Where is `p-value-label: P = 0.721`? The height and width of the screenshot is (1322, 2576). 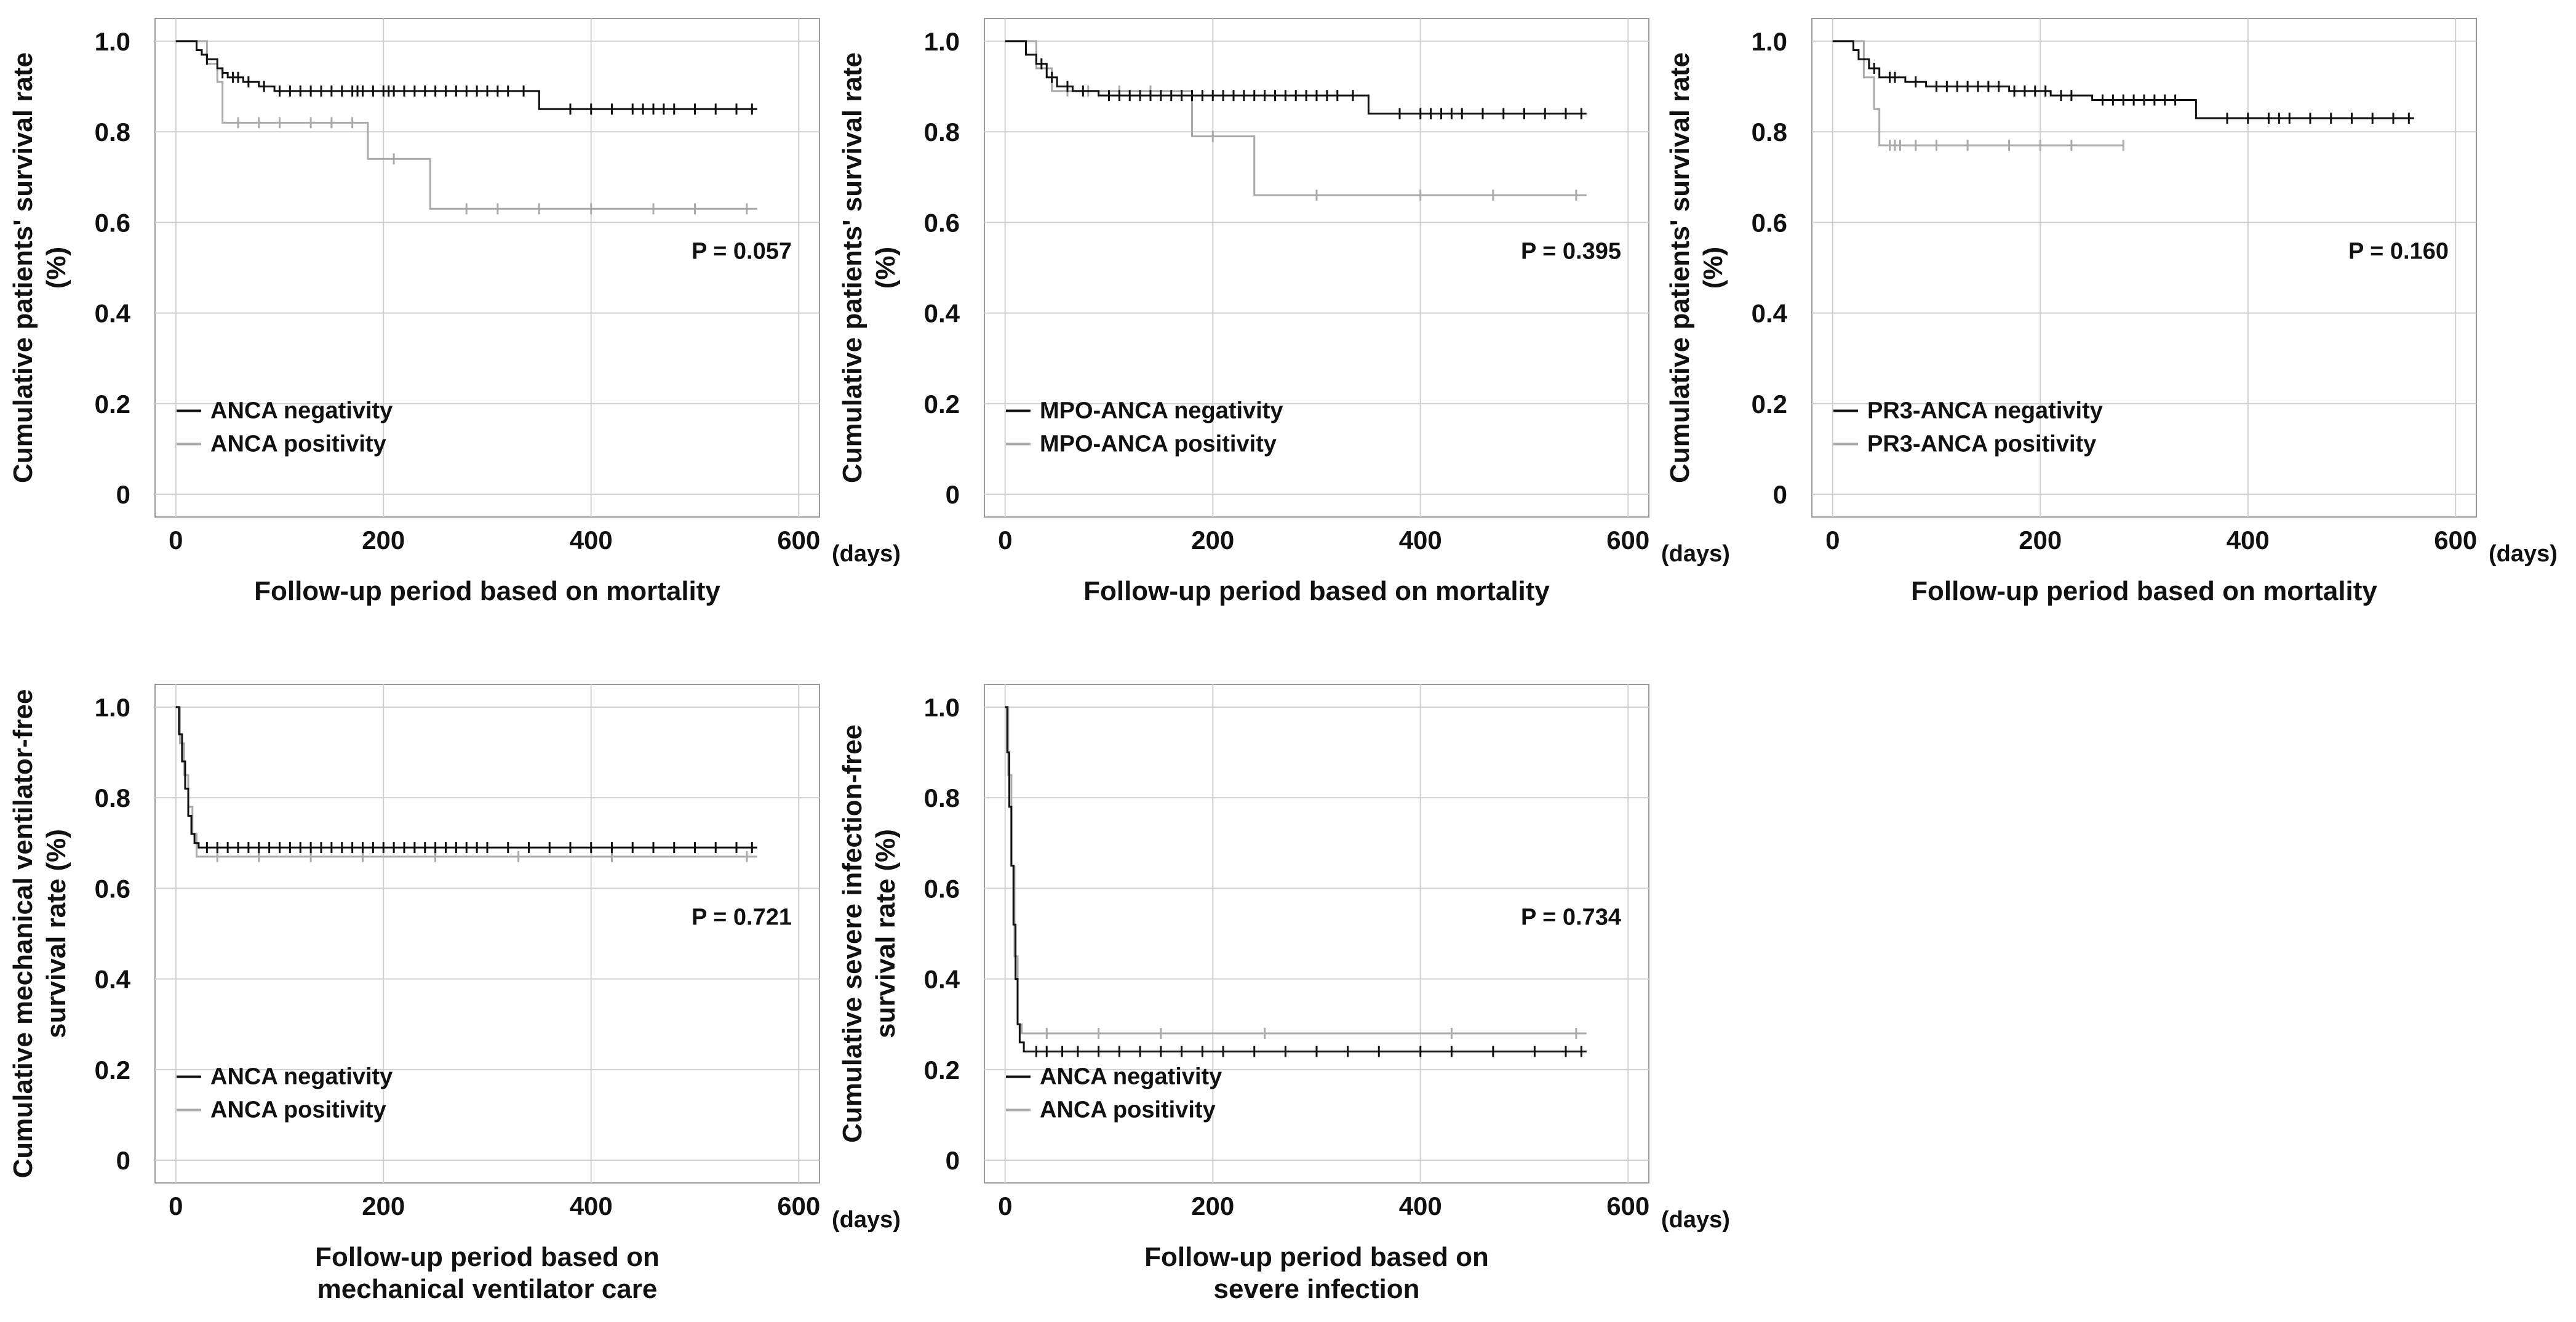 p-value-label: P = 0.721 is located at coordinates (742, 917).